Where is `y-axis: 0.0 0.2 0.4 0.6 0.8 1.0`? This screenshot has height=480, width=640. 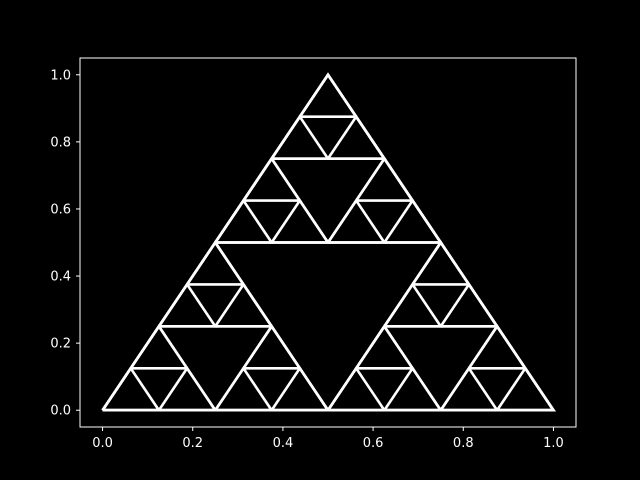 y-axis: 0.0 0.2 0.4 0.6 0.8 1.0 is located at coordinates (65, 243).